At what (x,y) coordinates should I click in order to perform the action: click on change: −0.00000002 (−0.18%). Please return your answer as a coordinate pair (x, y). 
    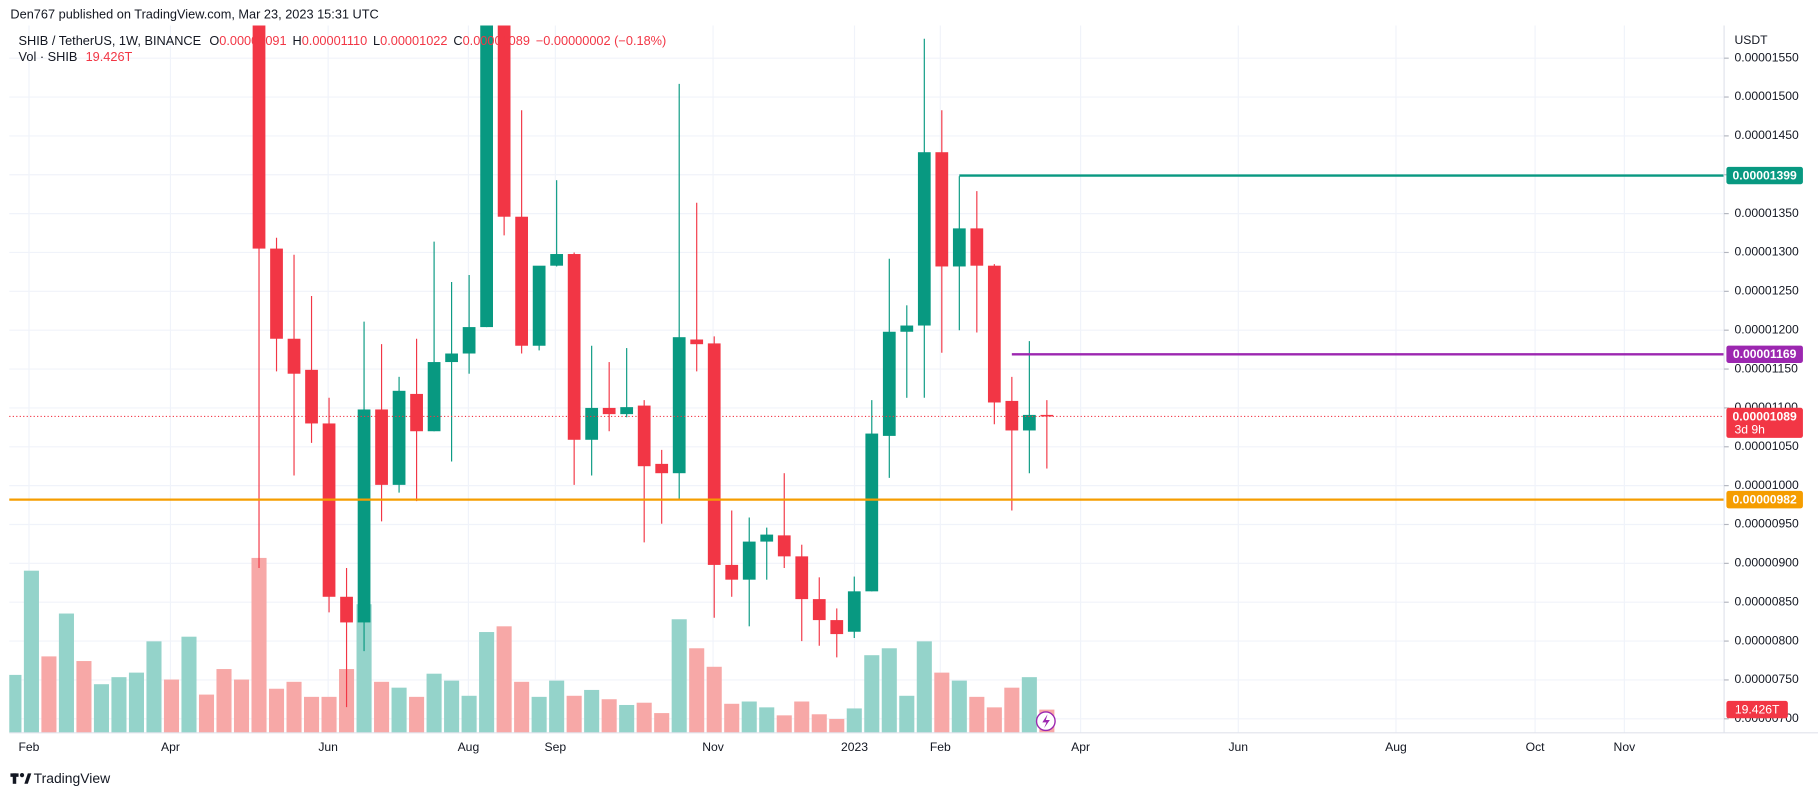
    Looking at the image, I should click on (601, 40).